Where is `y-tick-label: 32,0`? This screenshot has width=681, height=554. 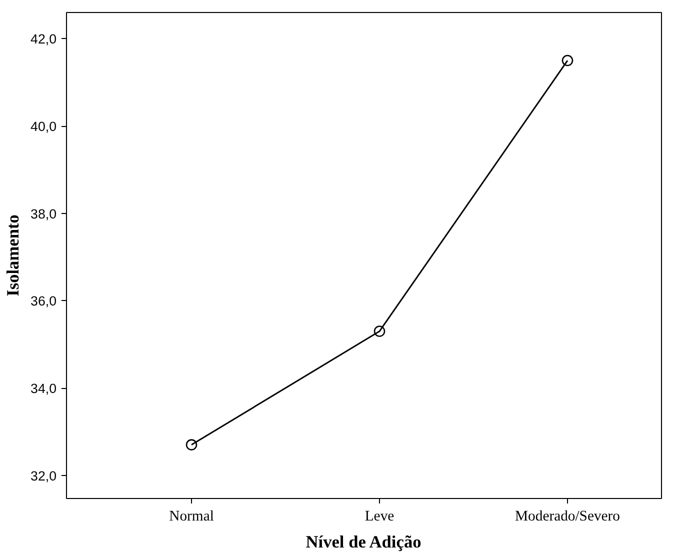
y-tick-label: 32,0 is located at coordinates (43, 476).